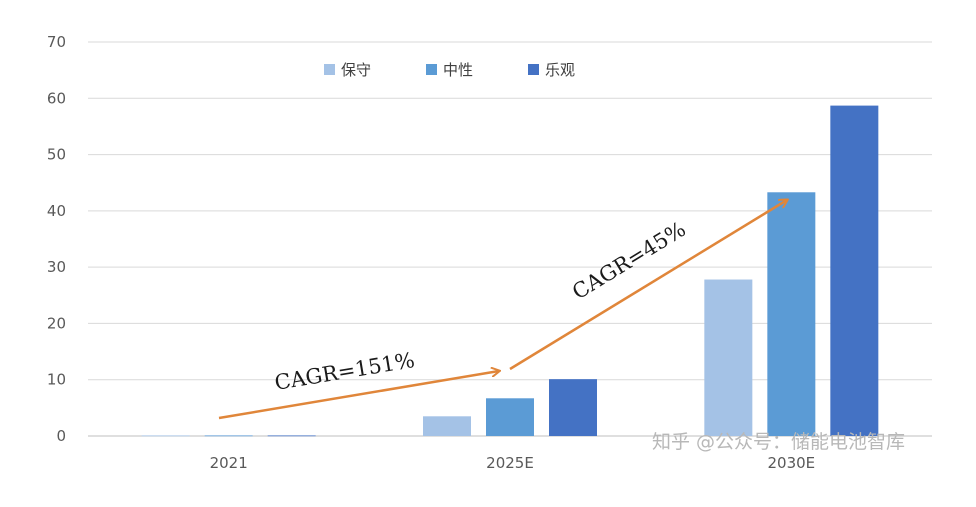  I want to click on legend-label: 保守, so click(356, 70).